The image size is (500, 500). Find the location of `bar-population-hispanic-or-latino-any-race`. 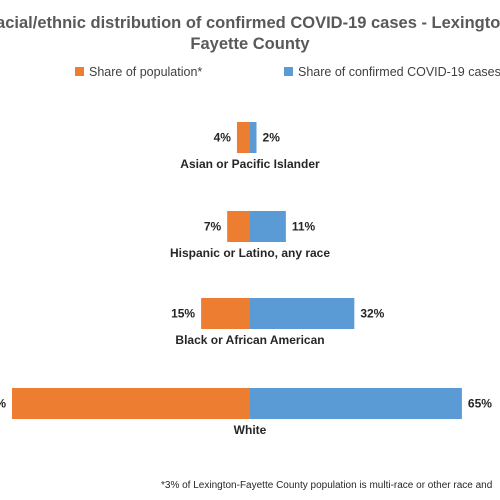

bar-population-hispanic-or-latino-any-race is located at coordinates (238, 226).